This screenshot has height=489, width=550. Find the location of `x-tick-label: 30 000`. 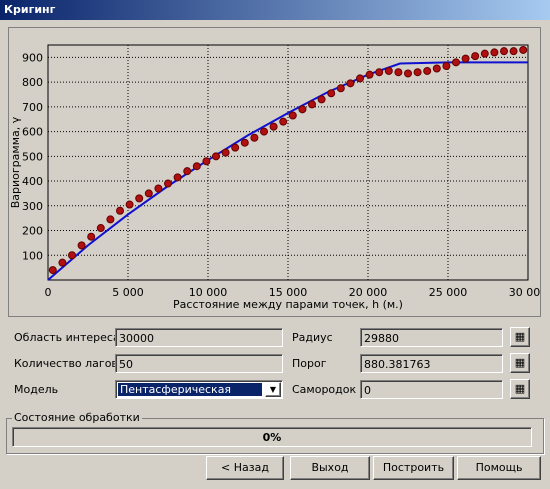

x-tick-label: 30 000 is located at coordinates (525, 292).